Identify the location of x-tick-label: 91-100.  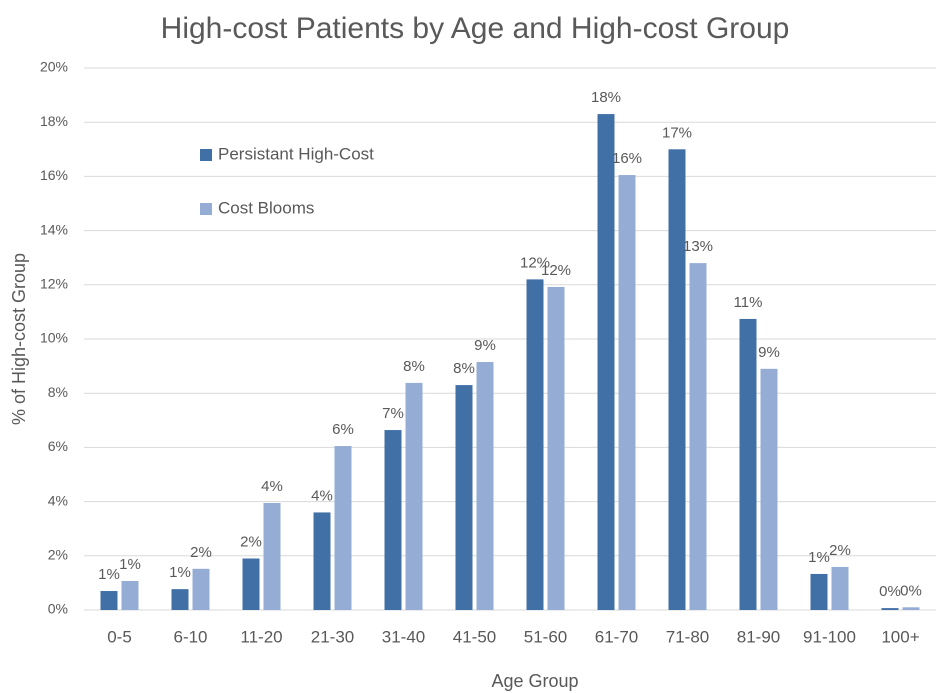
(829, 636).